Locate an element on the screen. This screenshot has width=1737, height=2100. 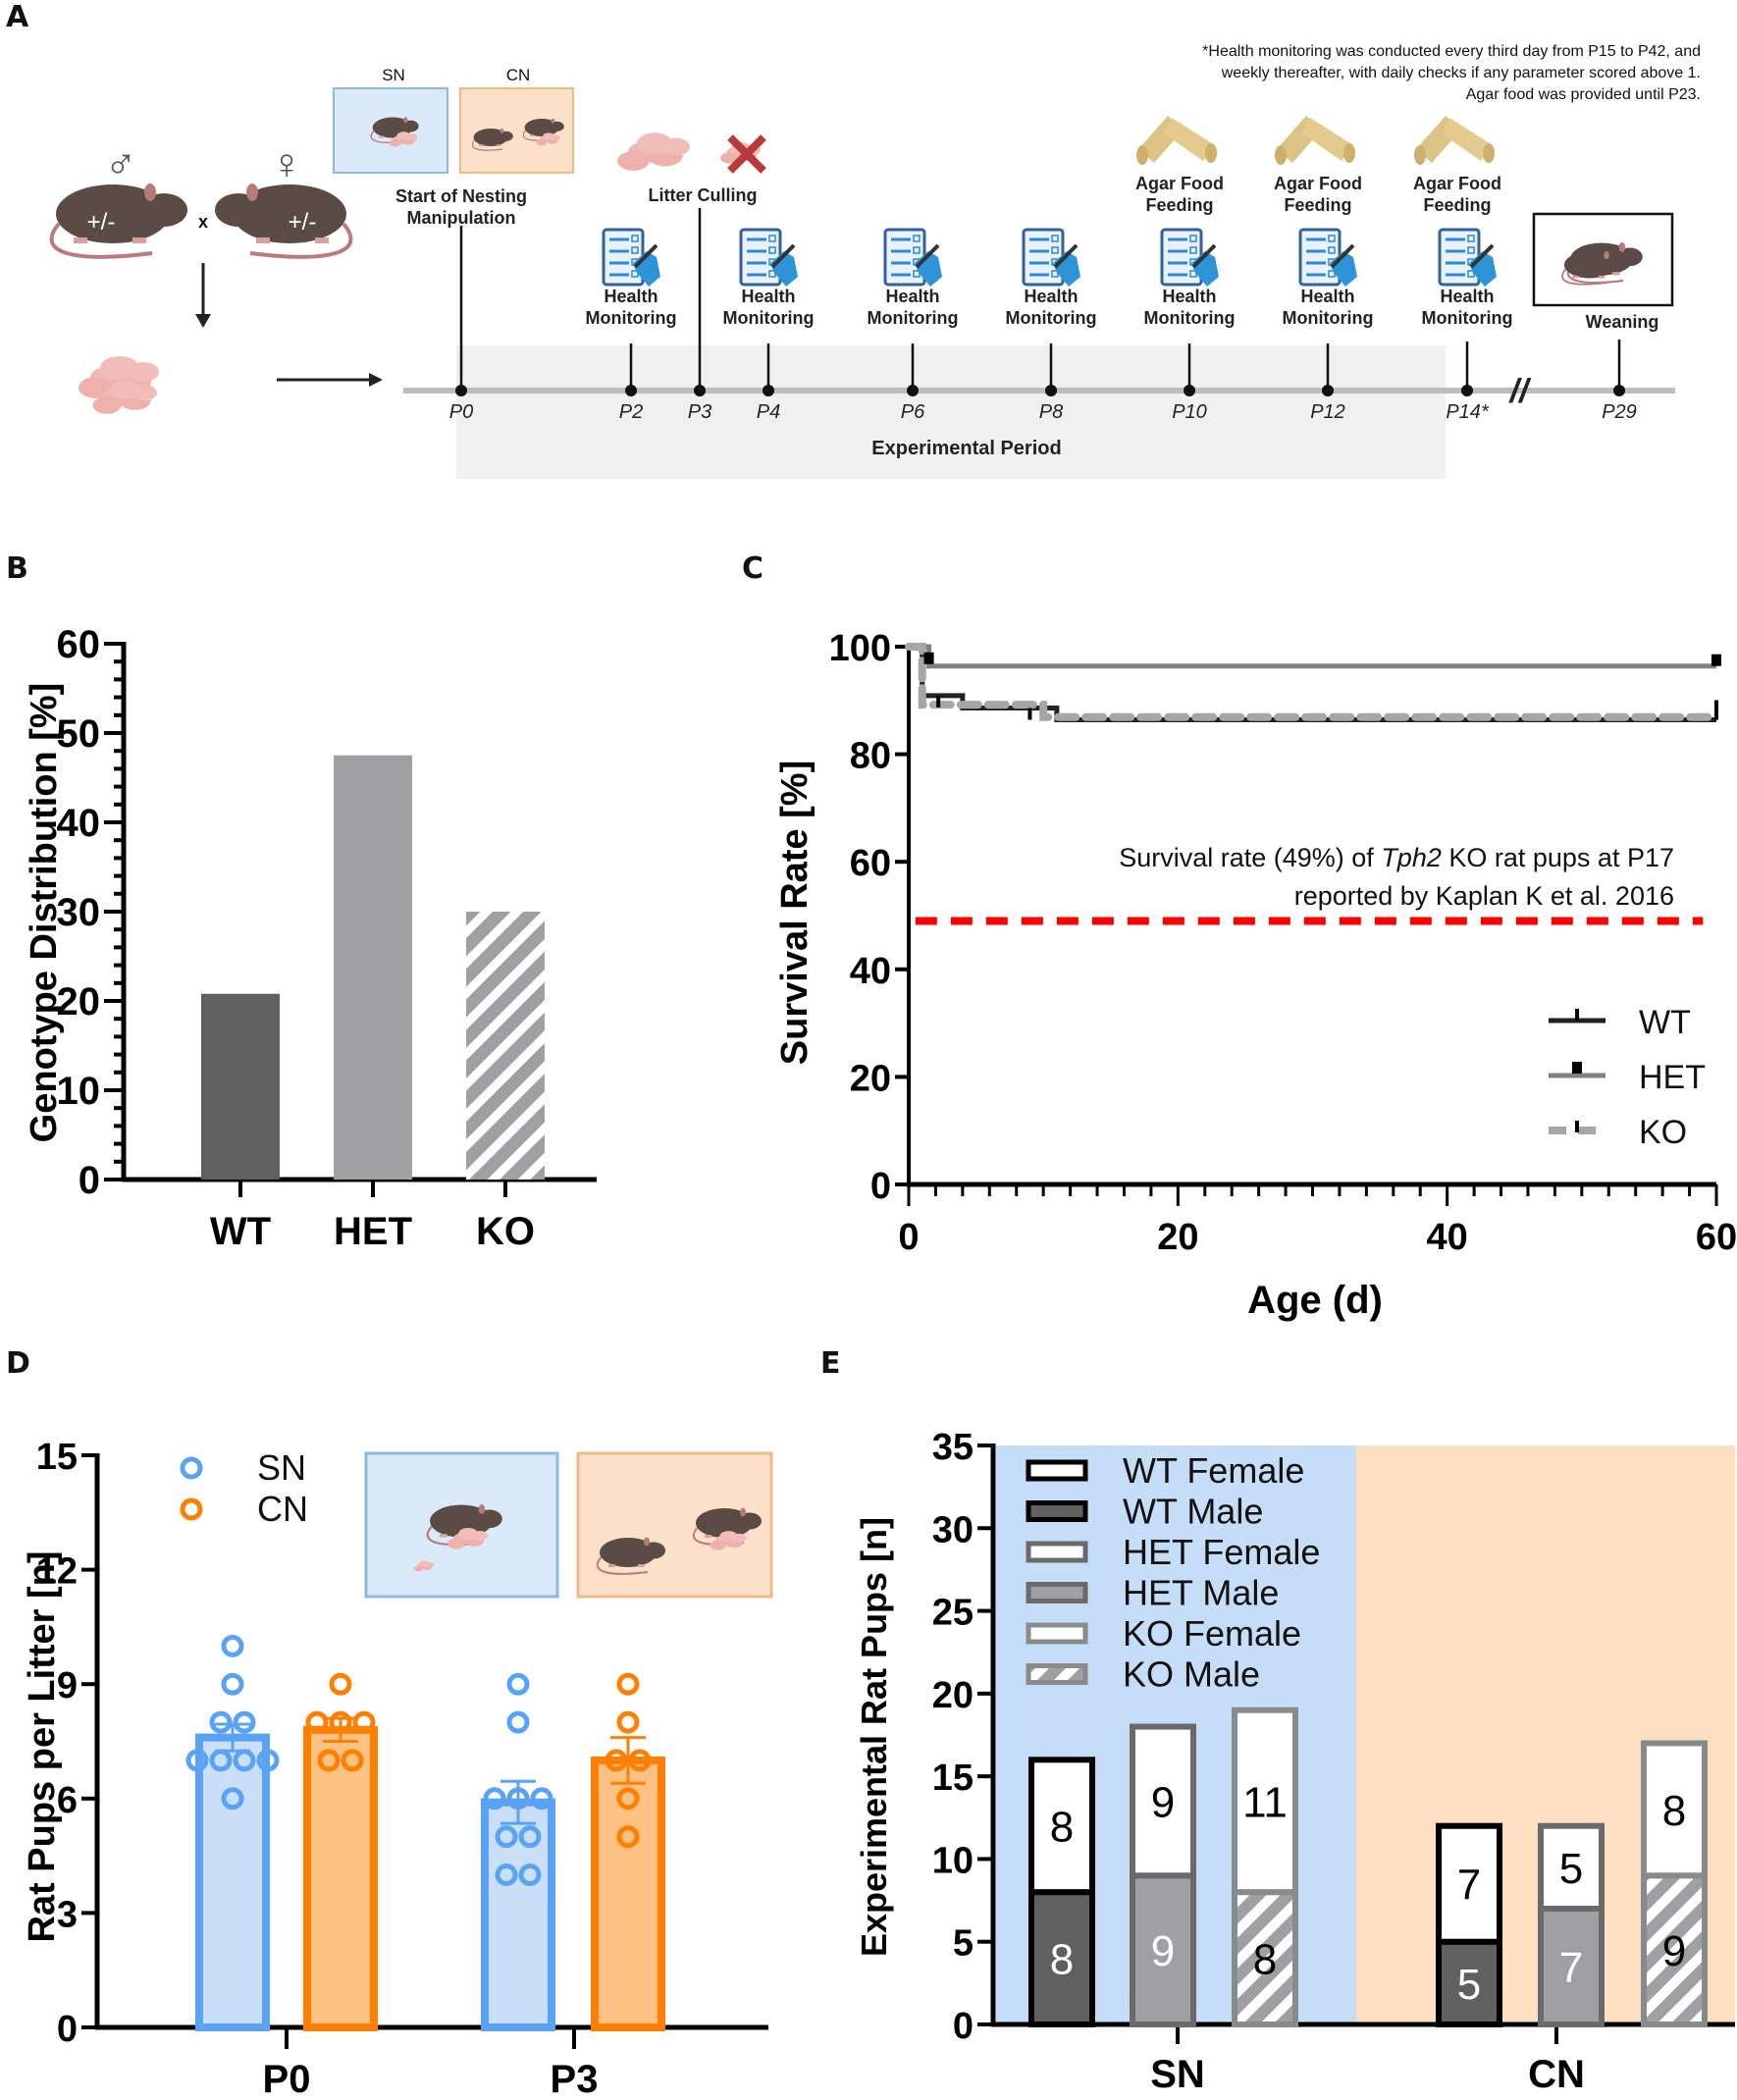
legend-item-ko-male: KO Male is located at coordinates (1143, 1674).